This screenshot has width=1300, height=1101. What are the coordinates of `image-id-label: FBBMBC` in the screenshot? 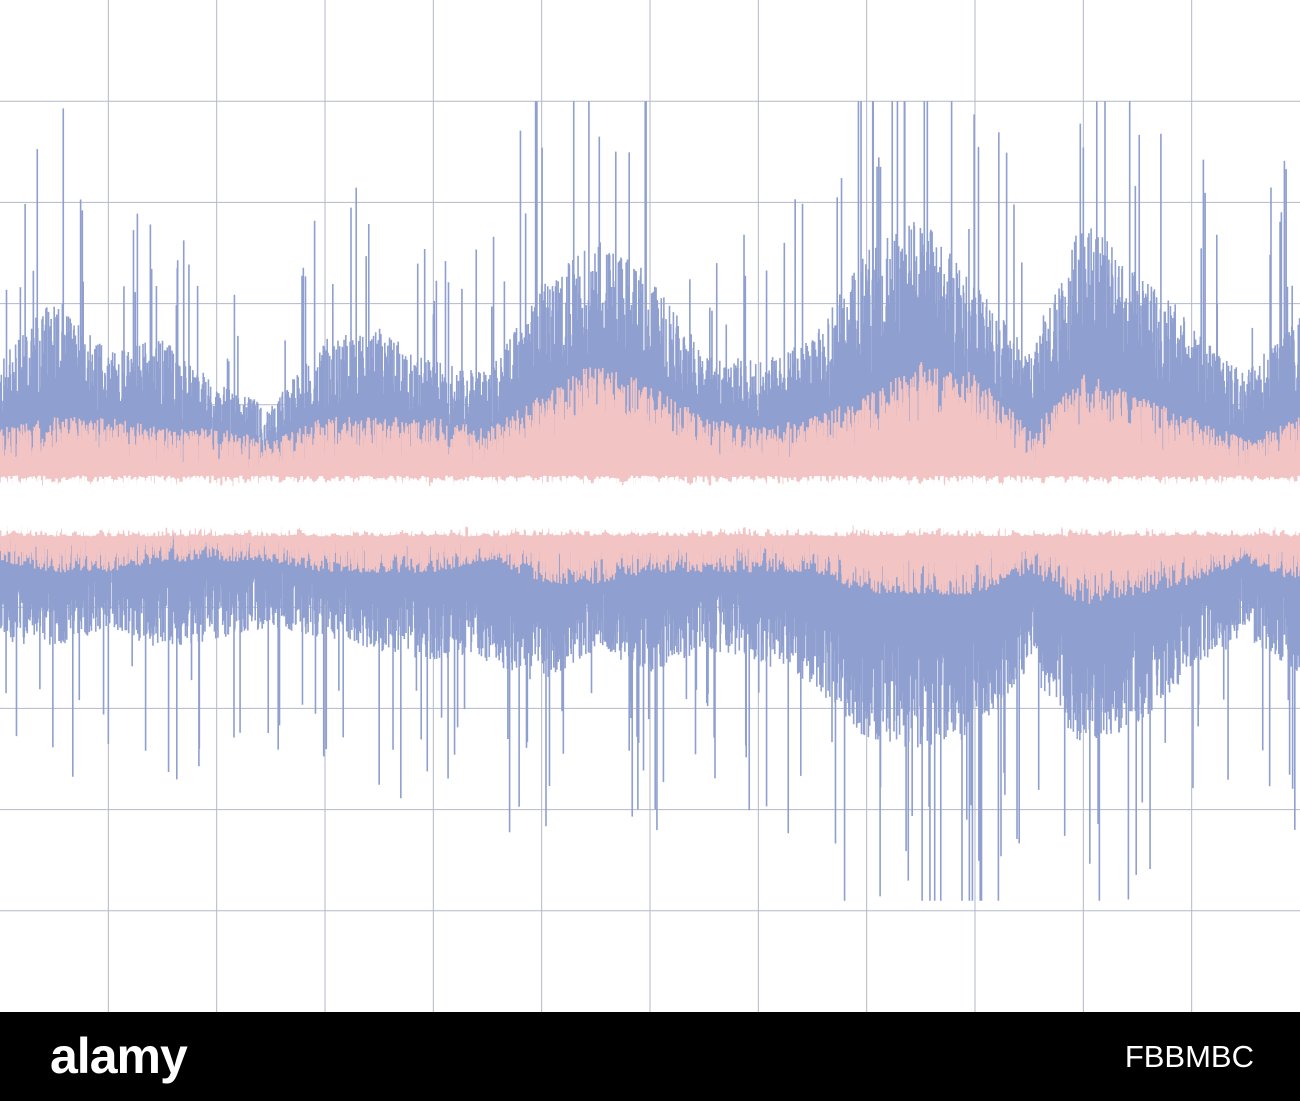 It's located at (1189, 1056).